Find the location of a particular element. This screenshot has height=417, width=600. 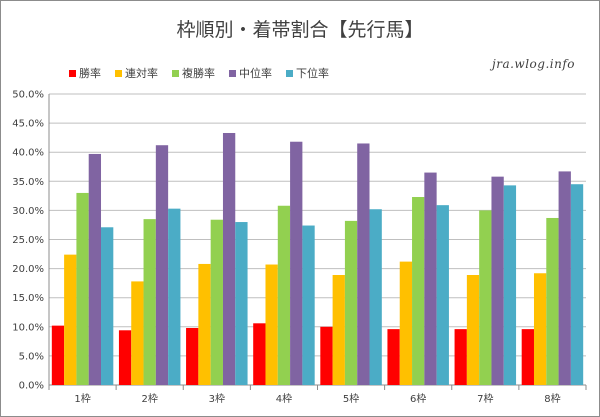

x-tick-label: 6枠 is located at coordinates (418, 398).